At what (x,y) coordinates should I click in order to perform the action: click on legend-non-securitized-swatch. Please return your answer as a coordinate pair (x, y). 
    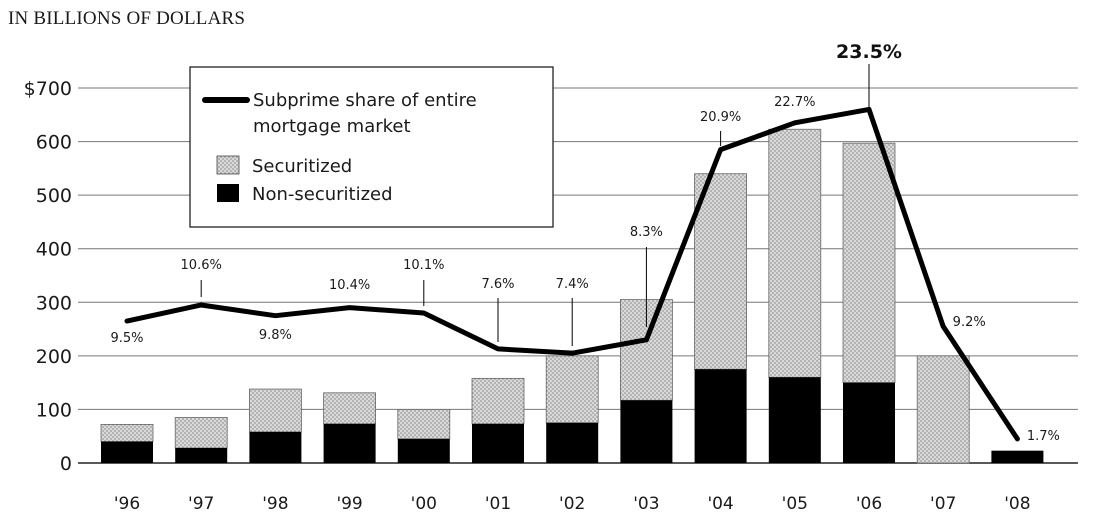
    Looking at the image, I should click on (228, 193).